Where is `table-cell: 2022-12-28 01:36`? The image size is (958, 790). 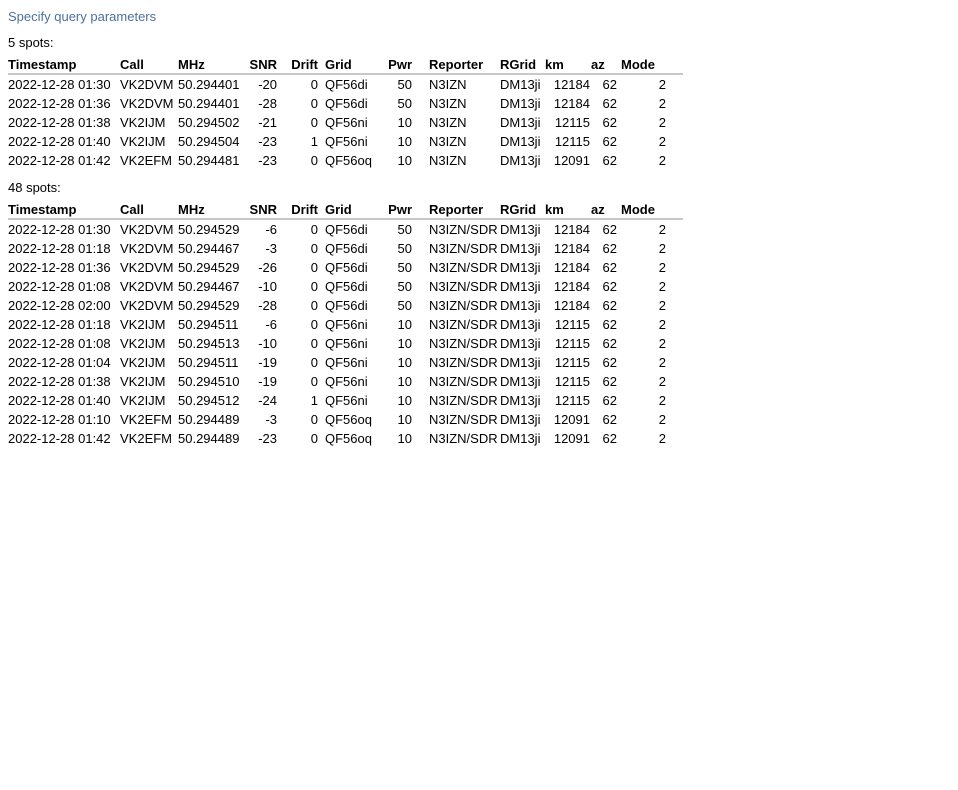 table-cell: 2022-12-28 01:36 is located at coordinates (59, 103).